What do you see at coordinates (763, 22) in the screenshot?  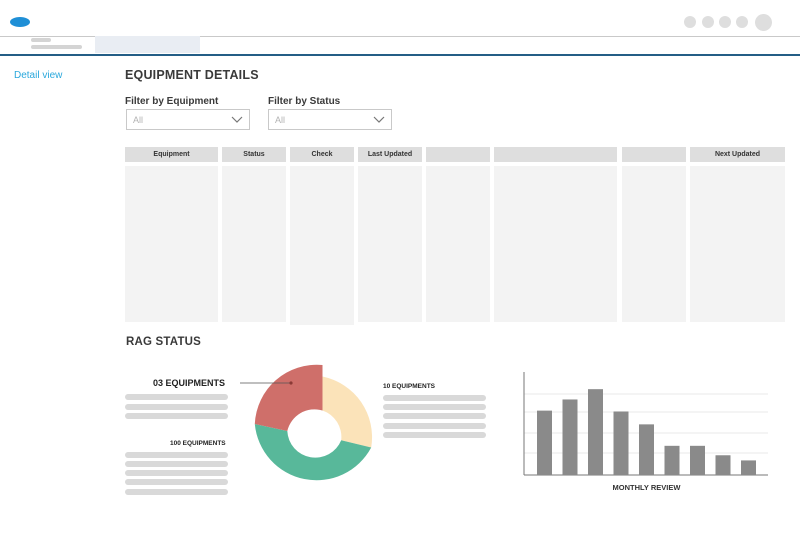 I see `avatar` at bounding box center [763, 22].